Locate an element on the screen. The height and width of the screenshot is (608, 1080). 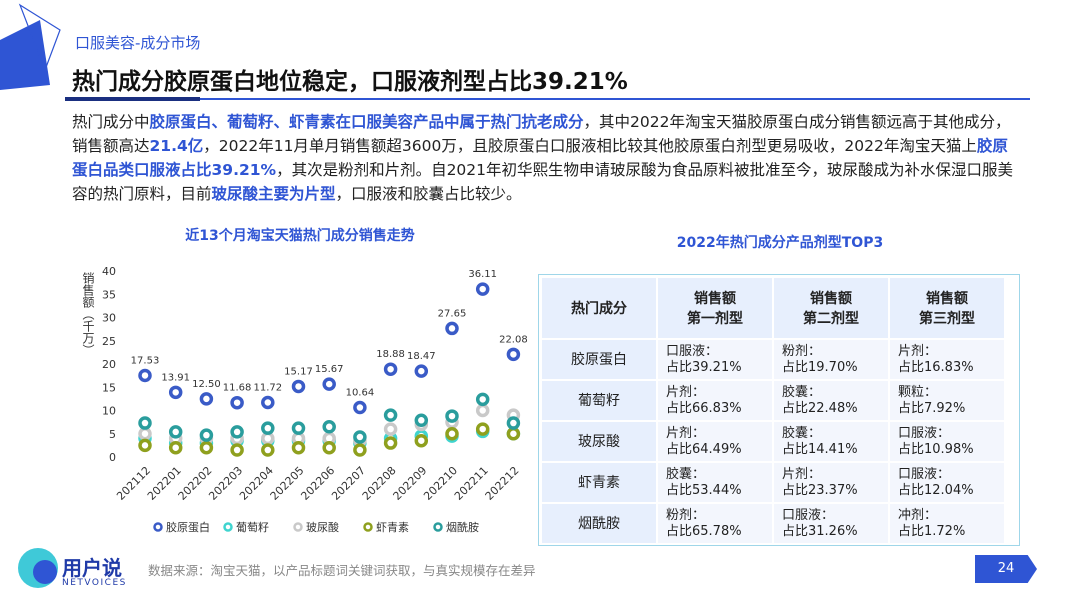
table-row: 虾青素 胶囊： 占比53.44% 片剂： 占比23.37% 口服液： 占比12.04% is located at coordinates (773, 482).